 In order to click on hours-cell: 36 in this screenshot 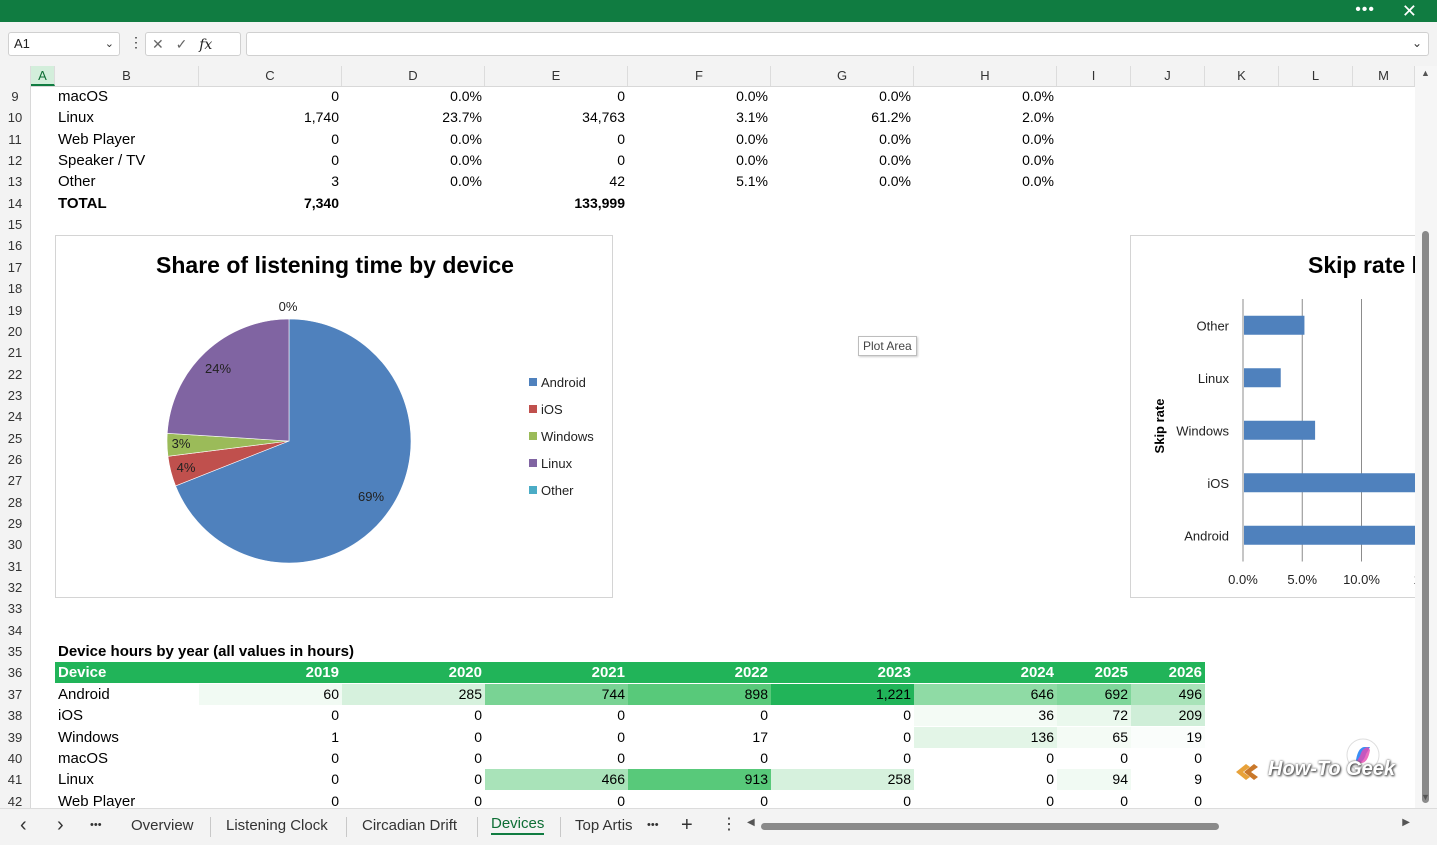, I will do `click(985, 716)`.